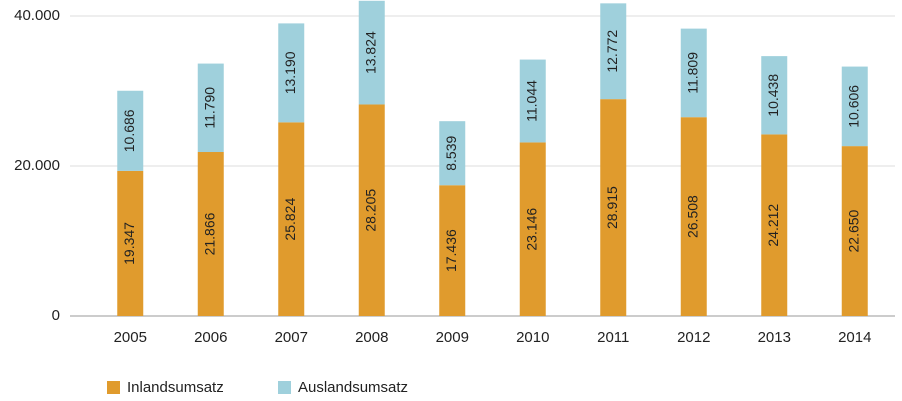  I want to click on x-tick-label: 2005, so click(130, 337).